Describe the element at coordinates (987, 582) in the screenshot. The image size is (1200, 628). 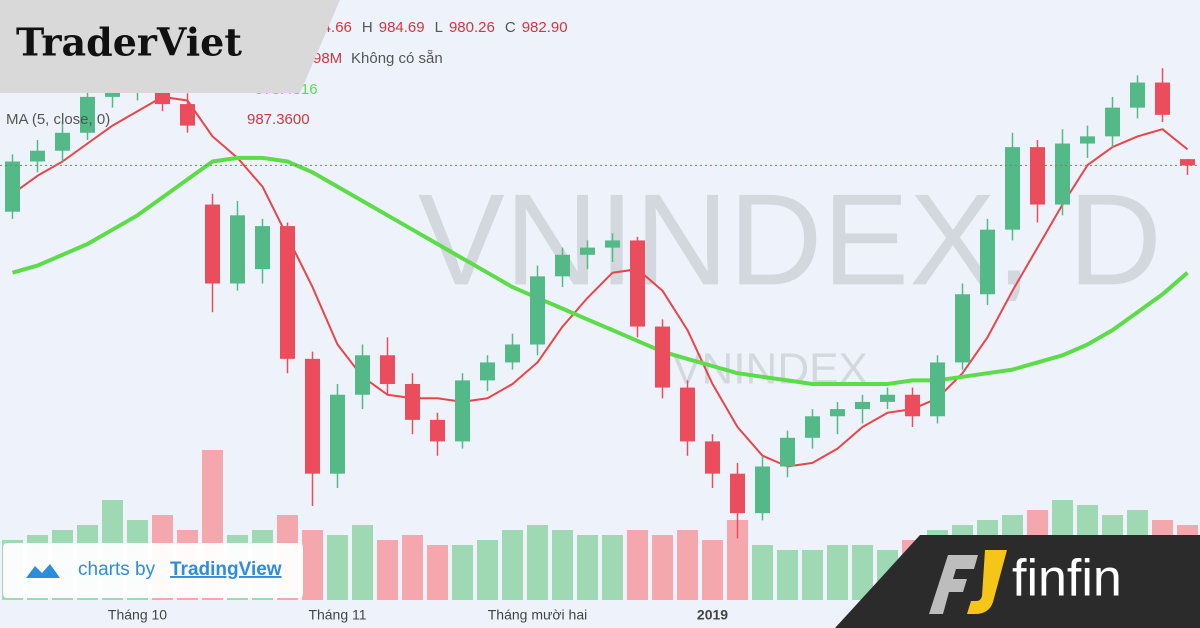
I see `partner-icon-right` at that location.